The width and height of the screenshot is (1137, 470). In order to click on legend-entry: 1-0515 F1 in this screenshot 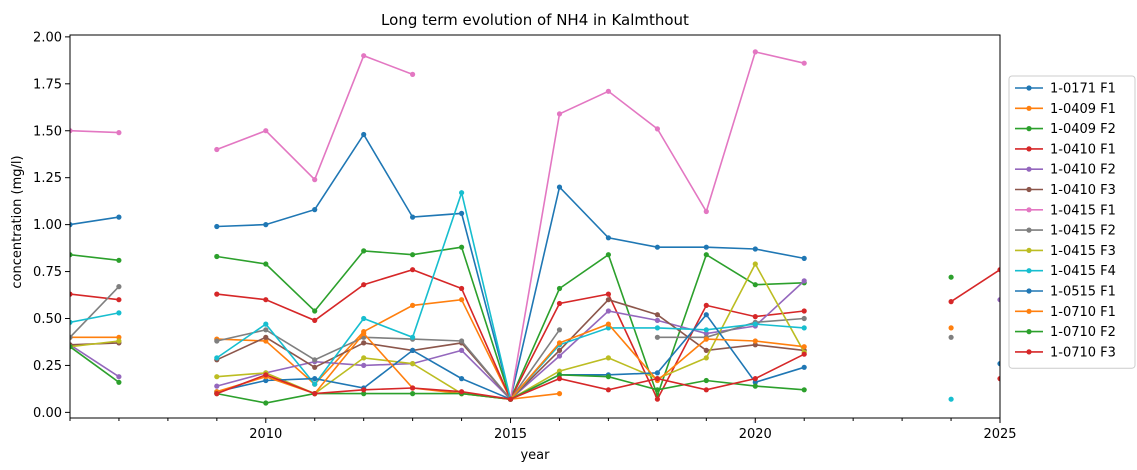, I will do `click(1065, 292)`.